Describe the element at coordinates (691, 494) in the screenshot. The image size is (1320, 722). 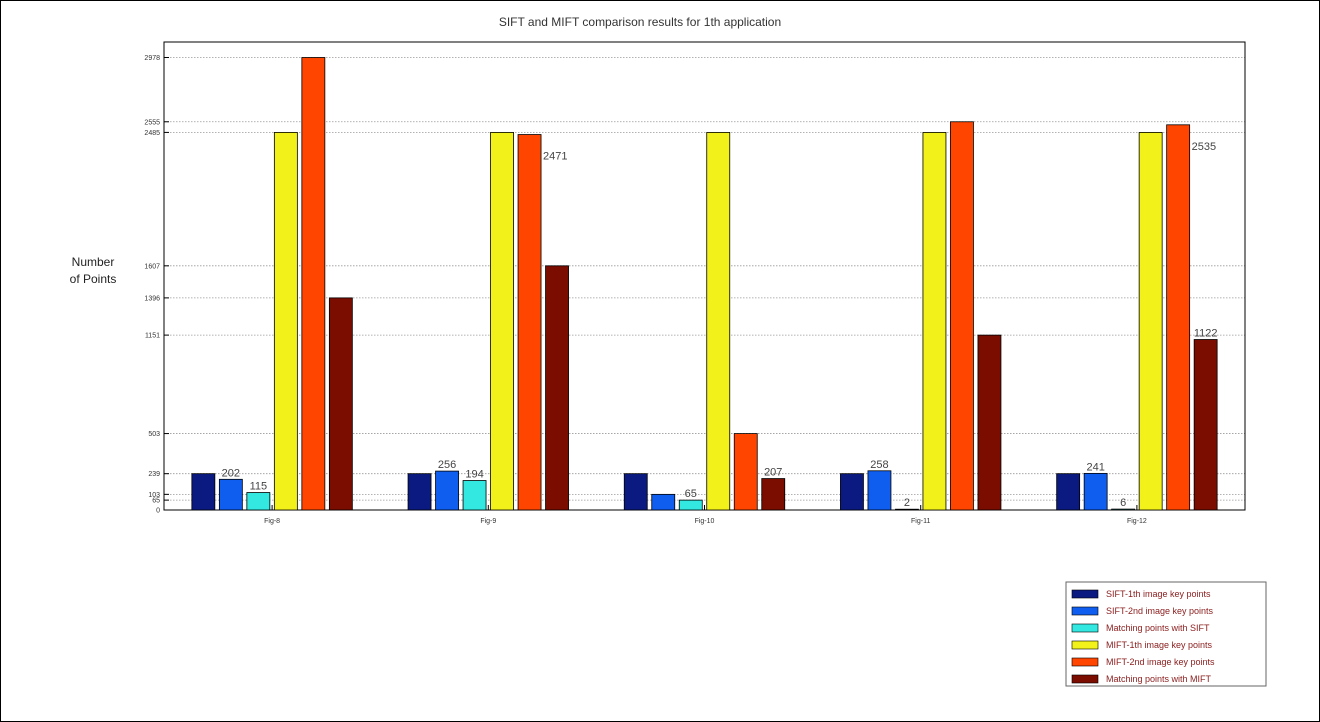
I see `data-label: 65` at that location.